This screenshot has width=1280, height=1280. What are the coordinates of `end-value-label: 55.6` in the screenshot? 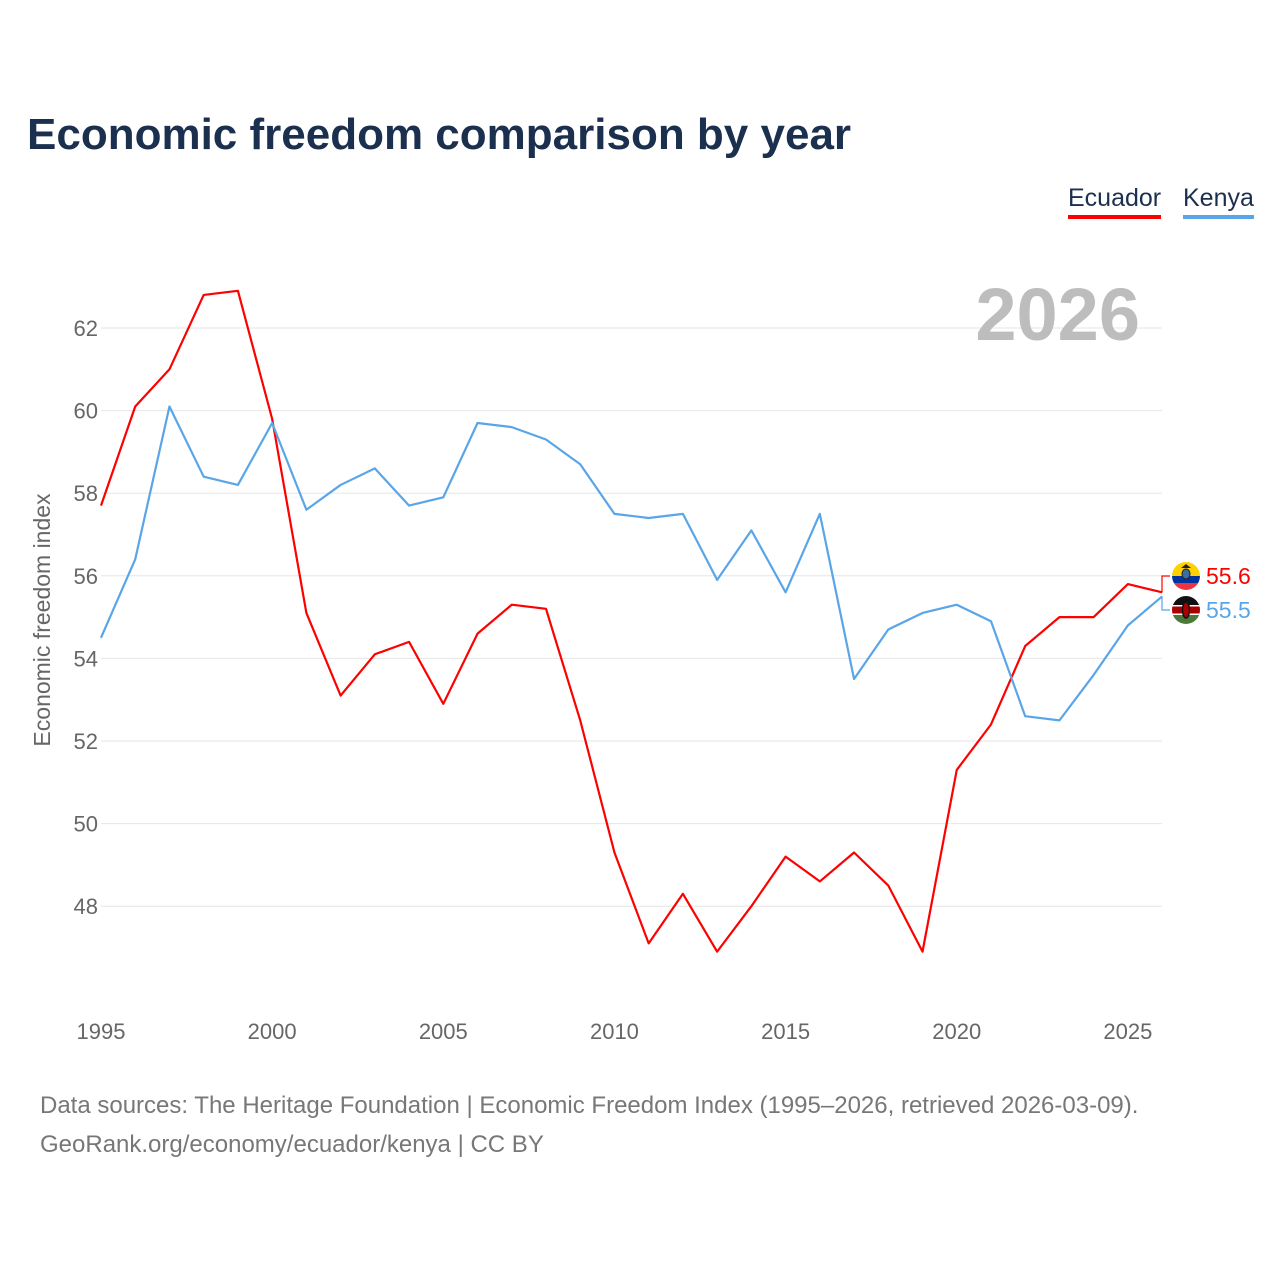 It's located at (1228, 576).